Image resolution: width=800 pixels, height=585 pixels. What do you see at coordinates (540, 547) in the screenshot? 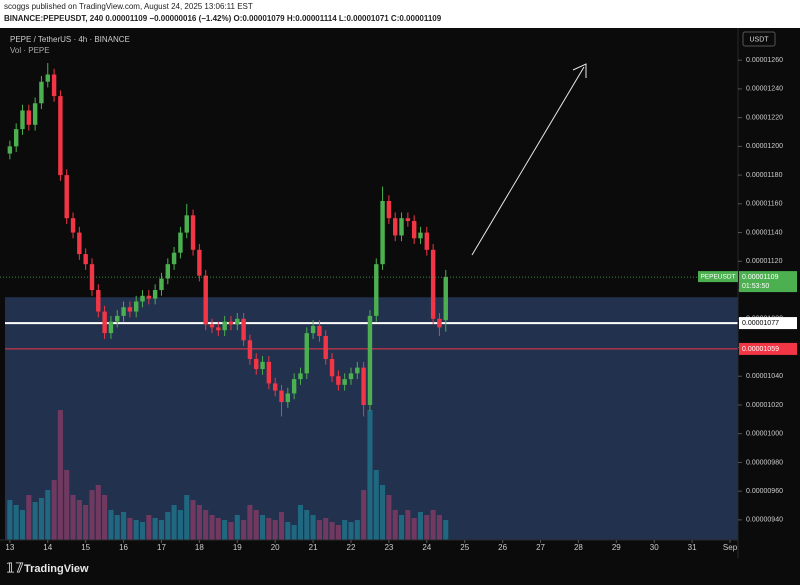
I see `x-tick-label: 27` at bounding box center [540, 547].